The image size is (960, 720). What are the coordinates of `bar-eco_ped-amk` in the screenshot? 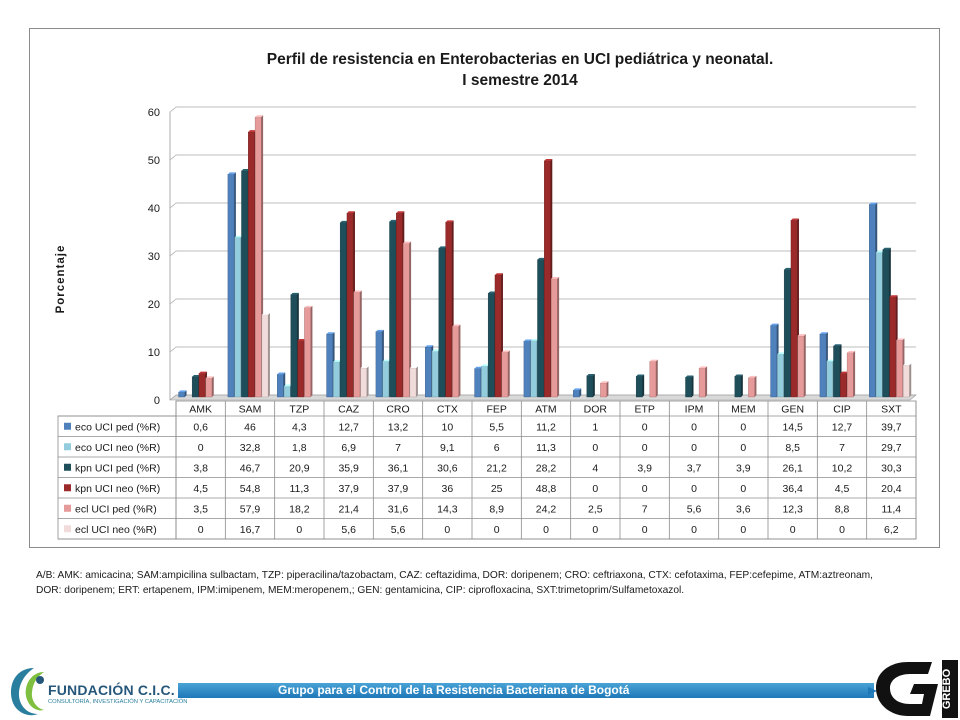 It's located at (181, 394).